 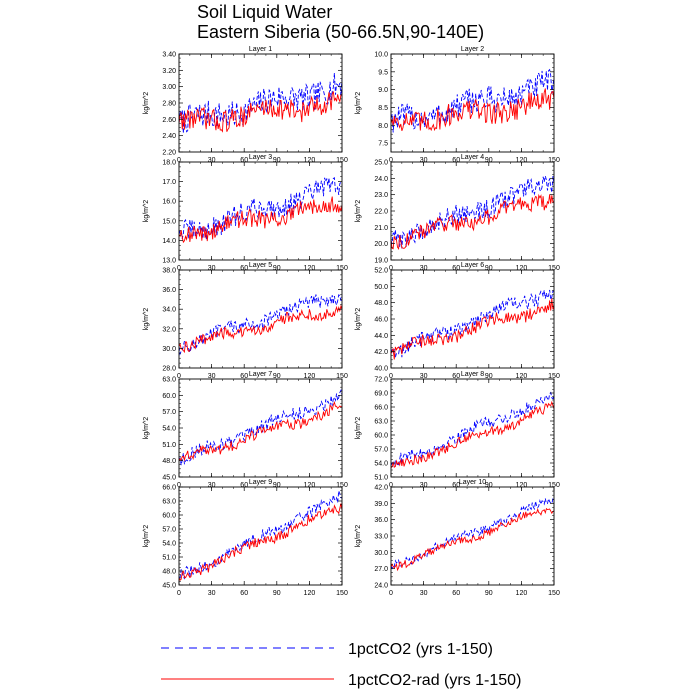 I want to click on y-tick-label: 25.0, so click(x=381, y=163).